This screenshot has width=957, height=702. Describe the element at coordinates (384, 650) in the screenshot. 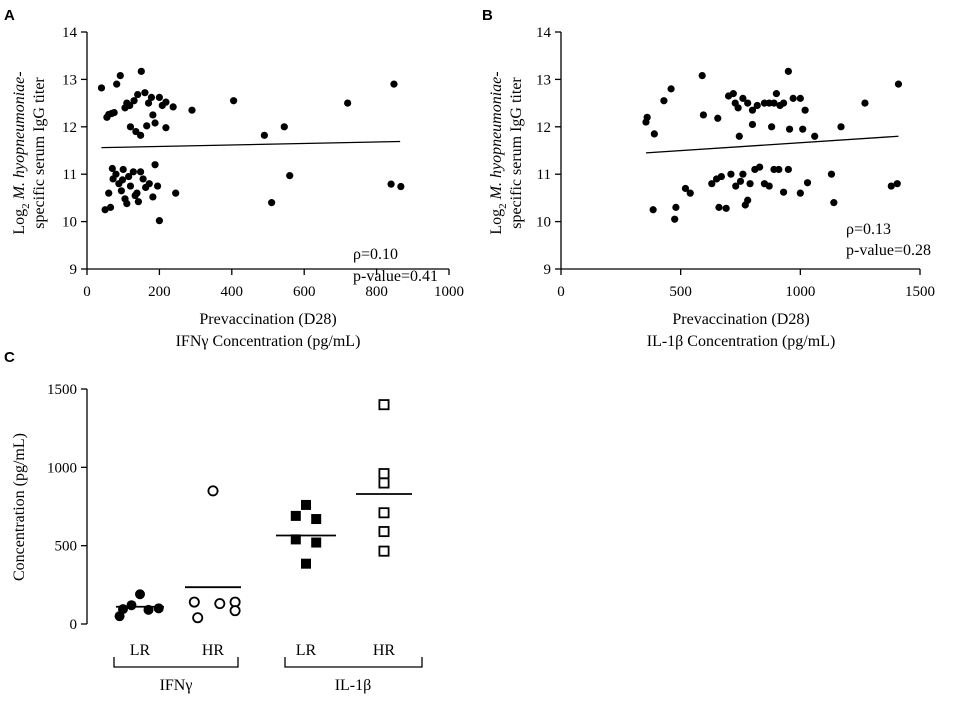

I see `panel-c-cat-il1b-hr: HR` at that location.